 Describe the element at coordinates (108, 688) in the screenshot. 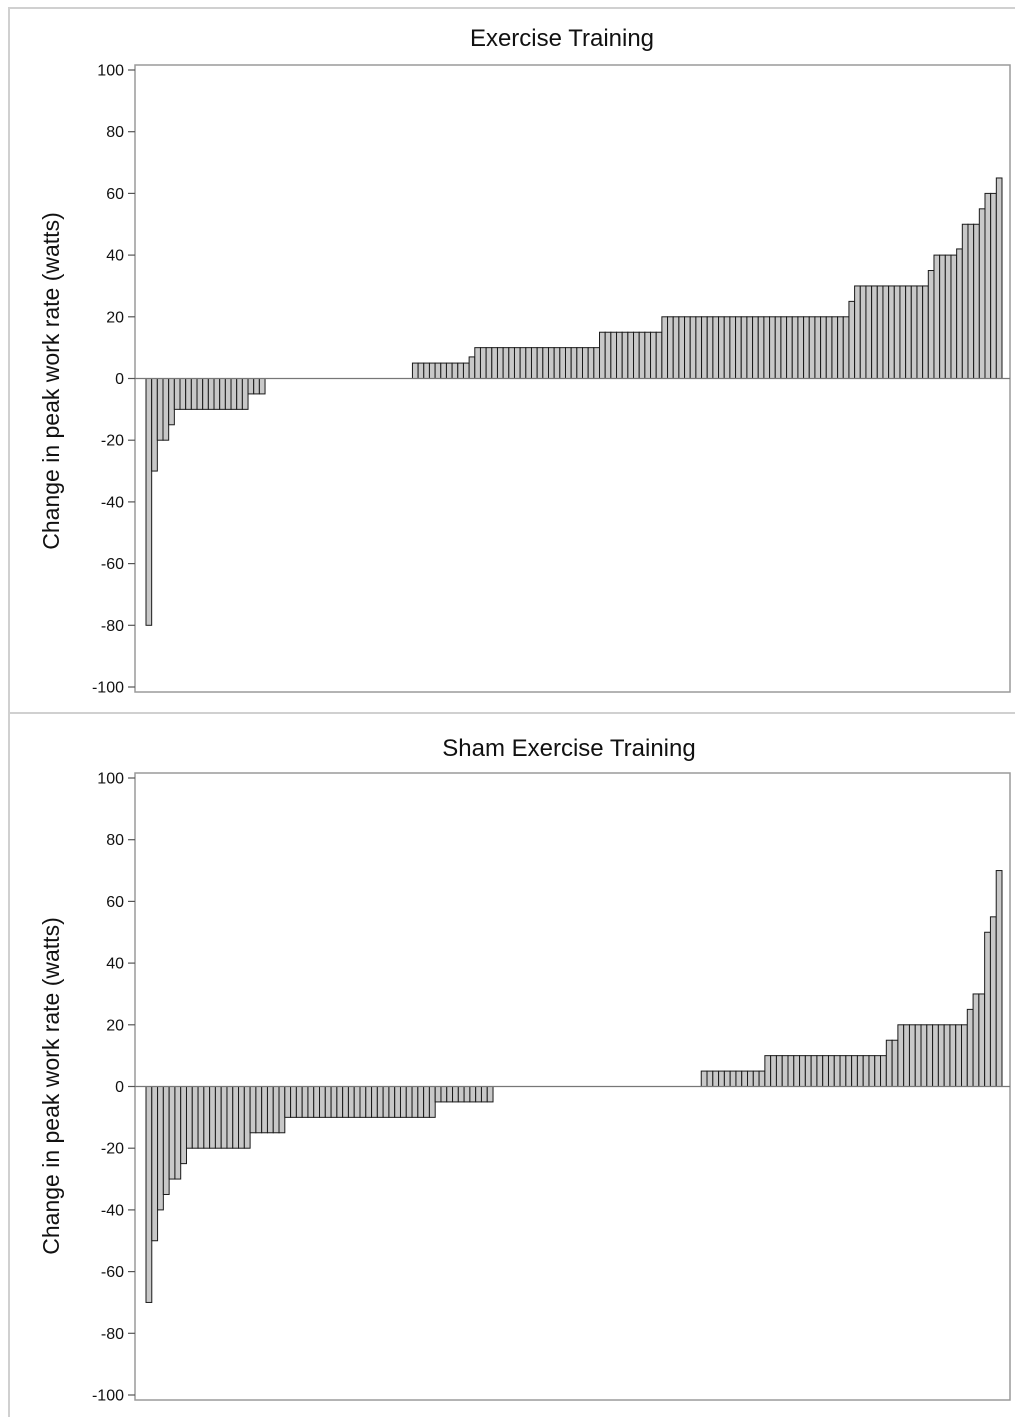

I see `y-tick-label: -100` at that location.